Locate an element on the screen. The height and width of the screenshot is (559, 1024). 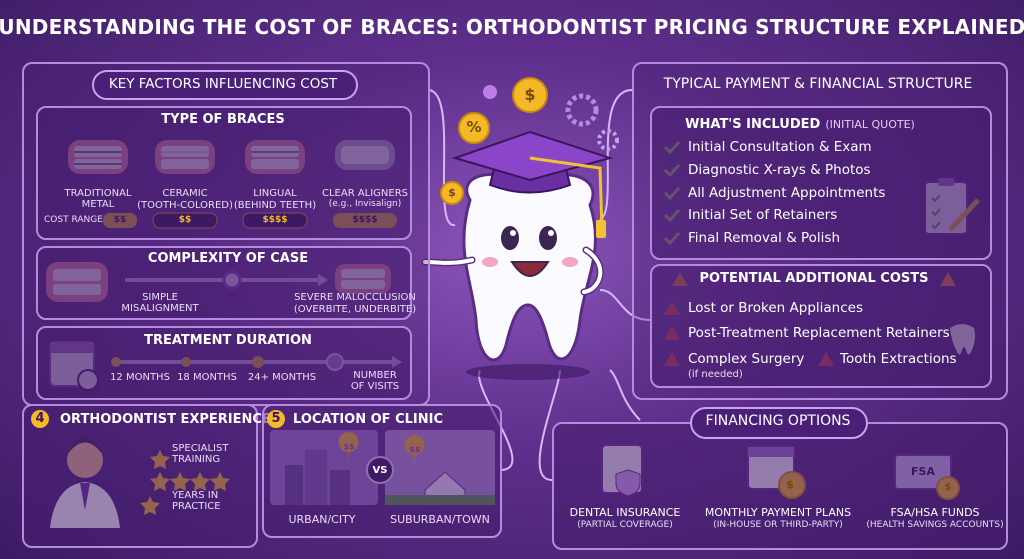
section-title: FINANCING OPTIONS is located at coordinates (778, 421).